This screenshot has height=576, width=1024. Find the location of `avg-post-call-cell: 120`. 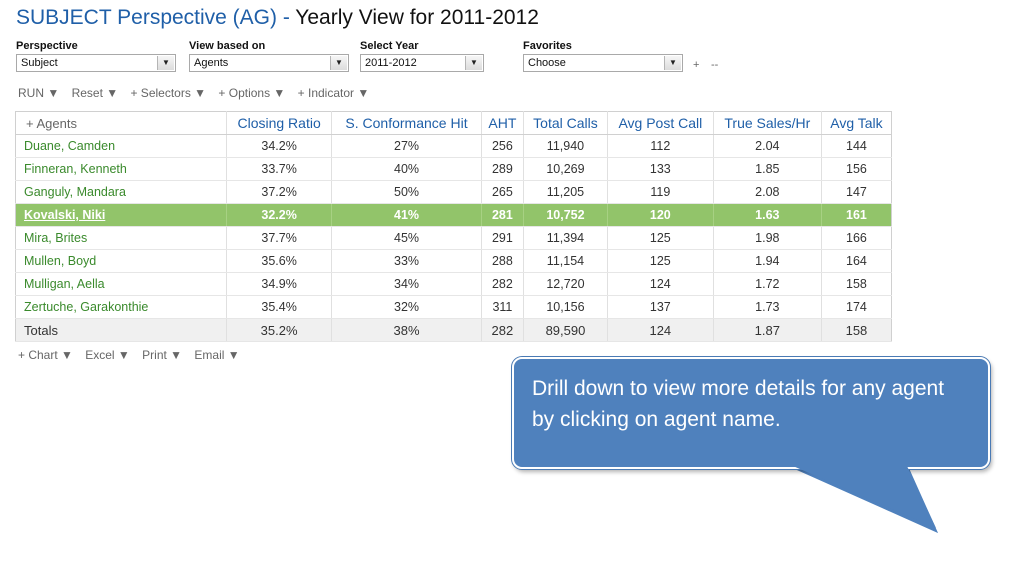

avg-post-call-cell: 120 is located at coordinates (660, 215).